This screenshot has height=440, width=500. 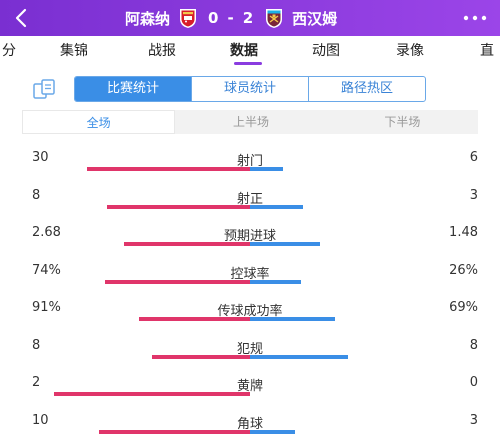 I want to click on home-stat-value: 91%, so click(x=46, y=307).